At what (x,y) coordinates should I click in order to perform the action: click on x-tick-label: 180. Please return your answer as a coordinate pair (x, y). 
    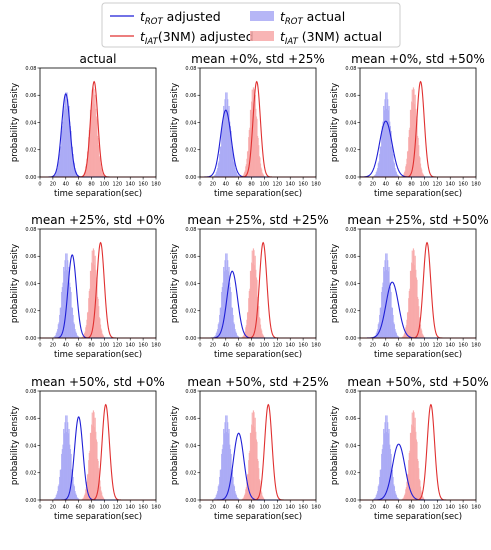
    Looking at the image, I should click on (316, 185).